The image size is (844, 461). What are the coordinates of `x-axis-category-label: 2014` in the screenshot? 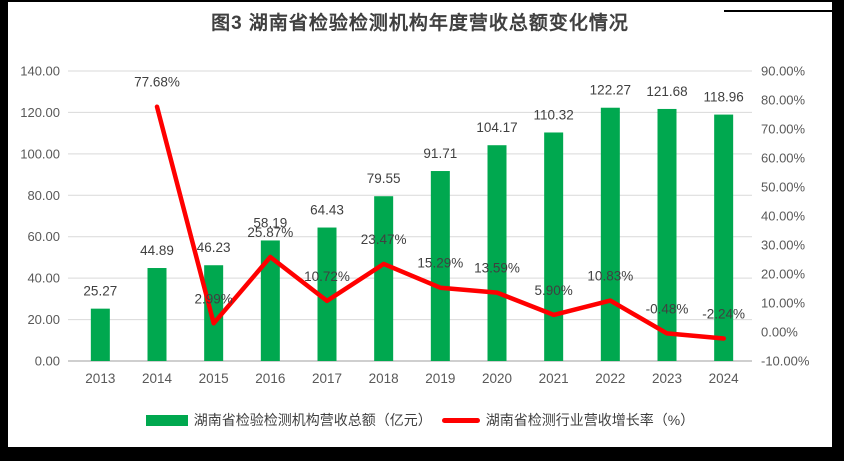 It's located at (157, 378).